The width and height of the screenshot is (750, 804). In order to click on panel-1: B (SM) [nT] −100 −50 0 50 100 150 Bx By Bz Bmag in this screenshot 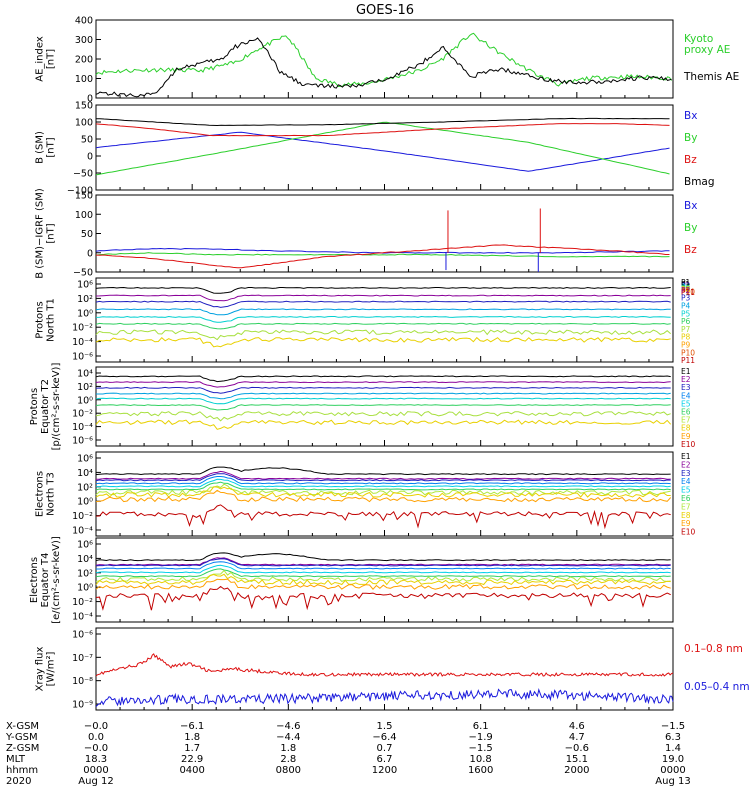, I will do `click(375, 149)`.